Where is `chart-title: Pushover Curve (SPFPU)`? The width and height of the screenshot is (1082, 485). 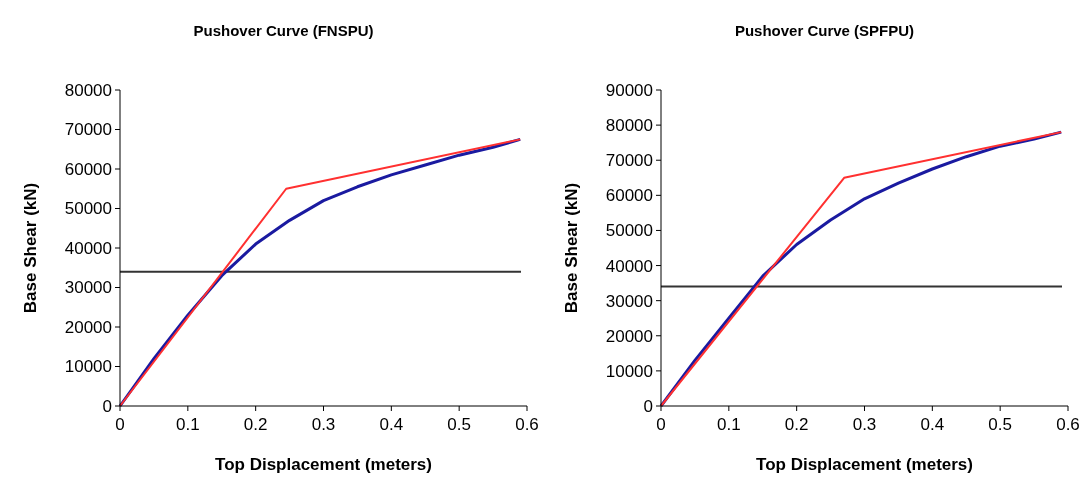 chart-title: Pushover Curve (SPFPU) is located at coordinates (824, 30).